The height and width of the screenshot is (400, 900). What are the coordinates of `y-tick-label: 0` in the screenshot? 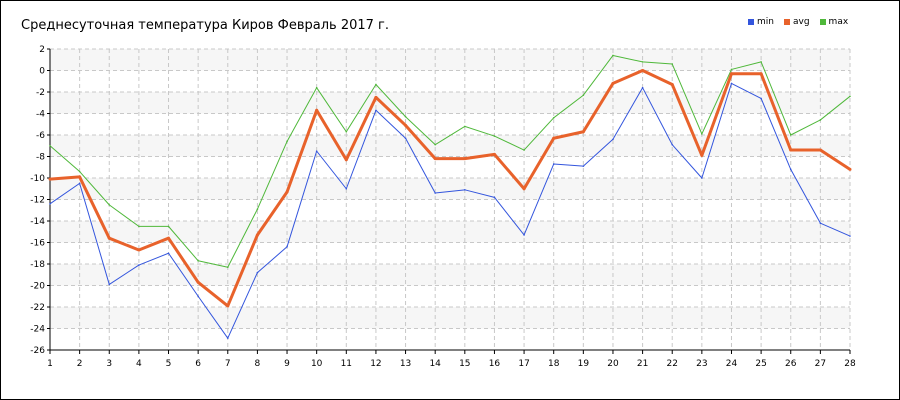 It's located at (42, 72).